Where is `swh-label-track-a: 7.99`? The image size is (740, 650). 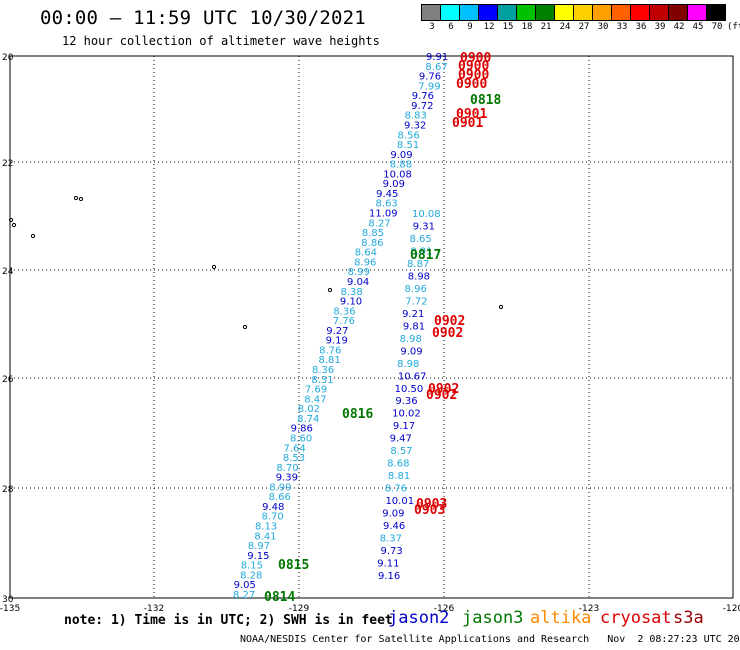 swh-label-track-a: 7.99 is located at coordinates (429, 86).